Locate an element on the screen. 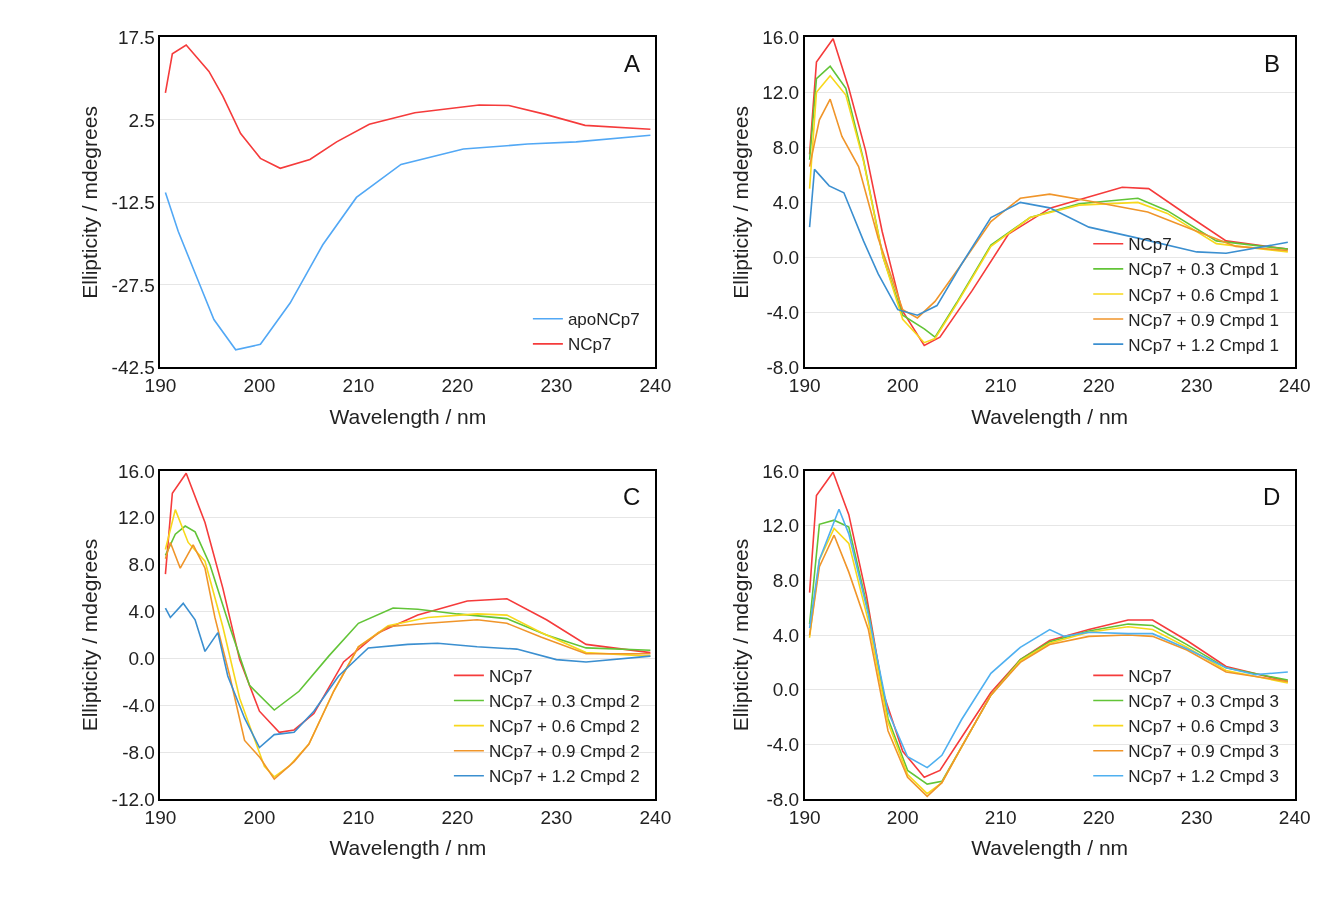 This screenshot has height=897, width=1339. legend-label: NCp7 + 0.3 Cmpd 3 is located at coordinates (1203, 702).